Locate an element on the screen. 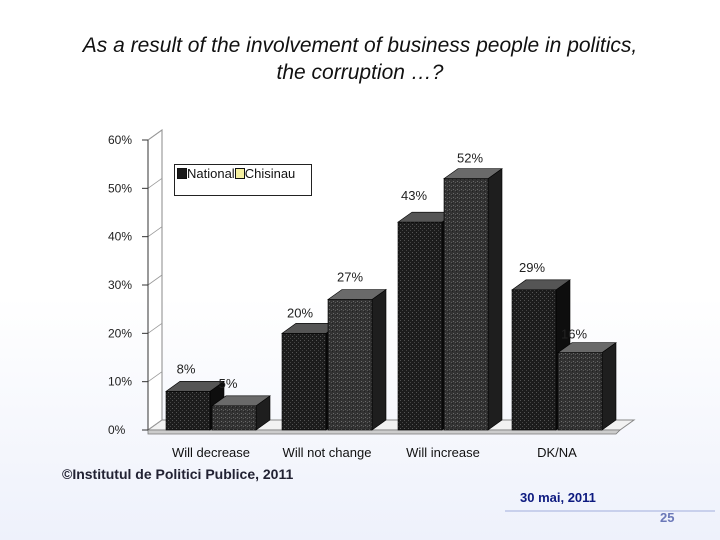 This screenshot has height=540, width=720. y-tick-label: 20% is located at coordinates (120, 333).